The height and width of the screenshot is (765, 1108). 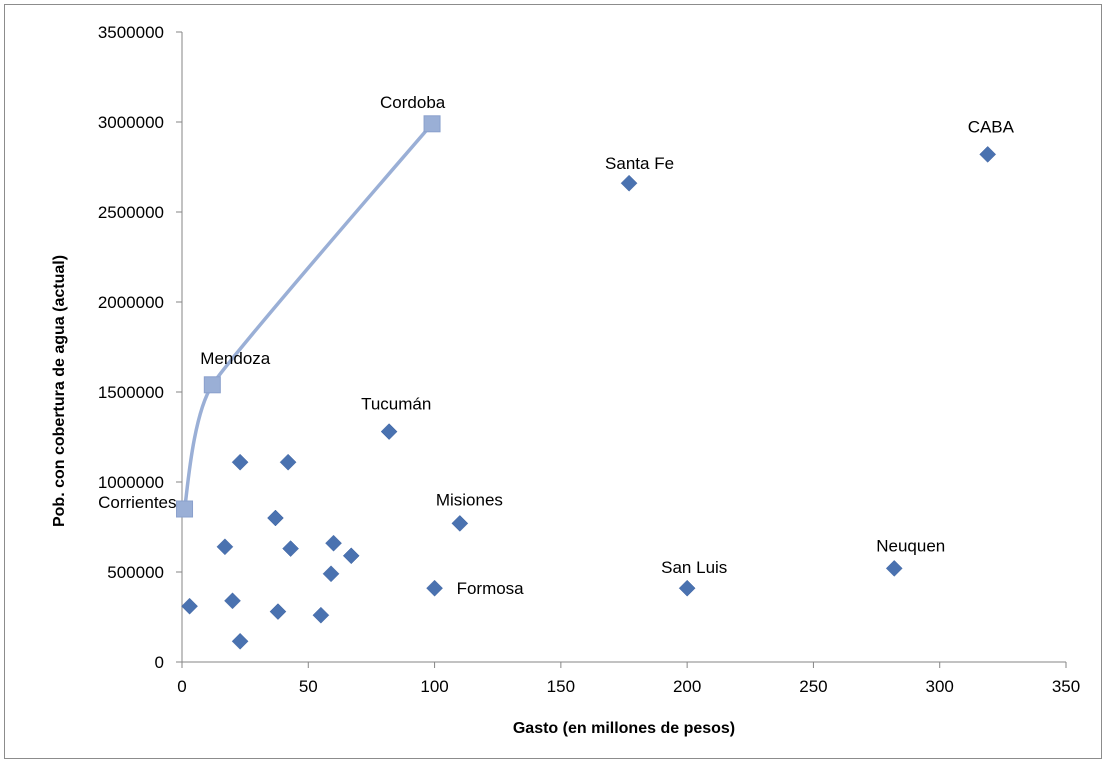 I want to click on point-label: Formosa, so click(x=491, y=588).